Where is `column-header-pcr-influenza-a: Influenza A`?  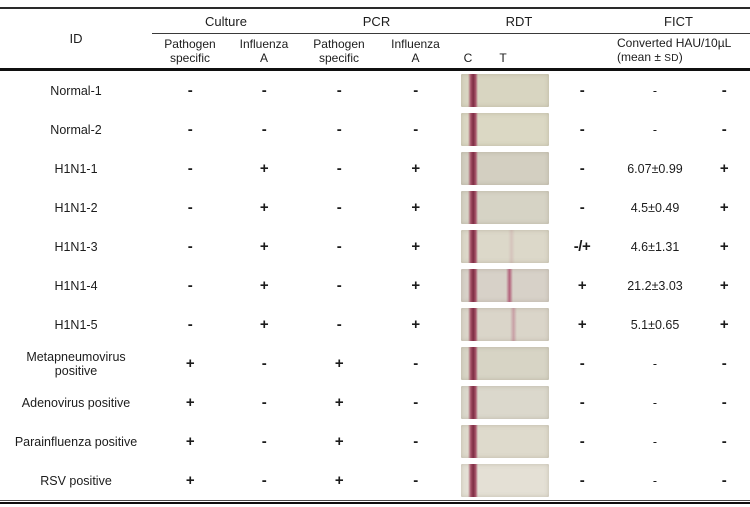 column-header-pcr-influenza-a: Influenza A is located at coordinates (415, 51).